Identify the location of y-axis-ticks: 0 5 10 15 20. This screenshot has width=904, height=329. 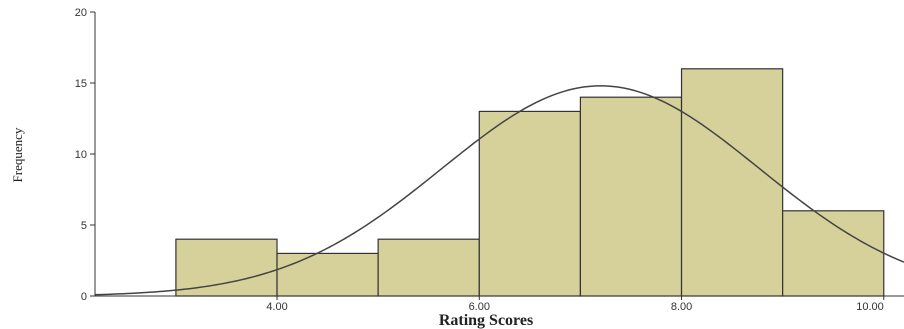
(85, 155).